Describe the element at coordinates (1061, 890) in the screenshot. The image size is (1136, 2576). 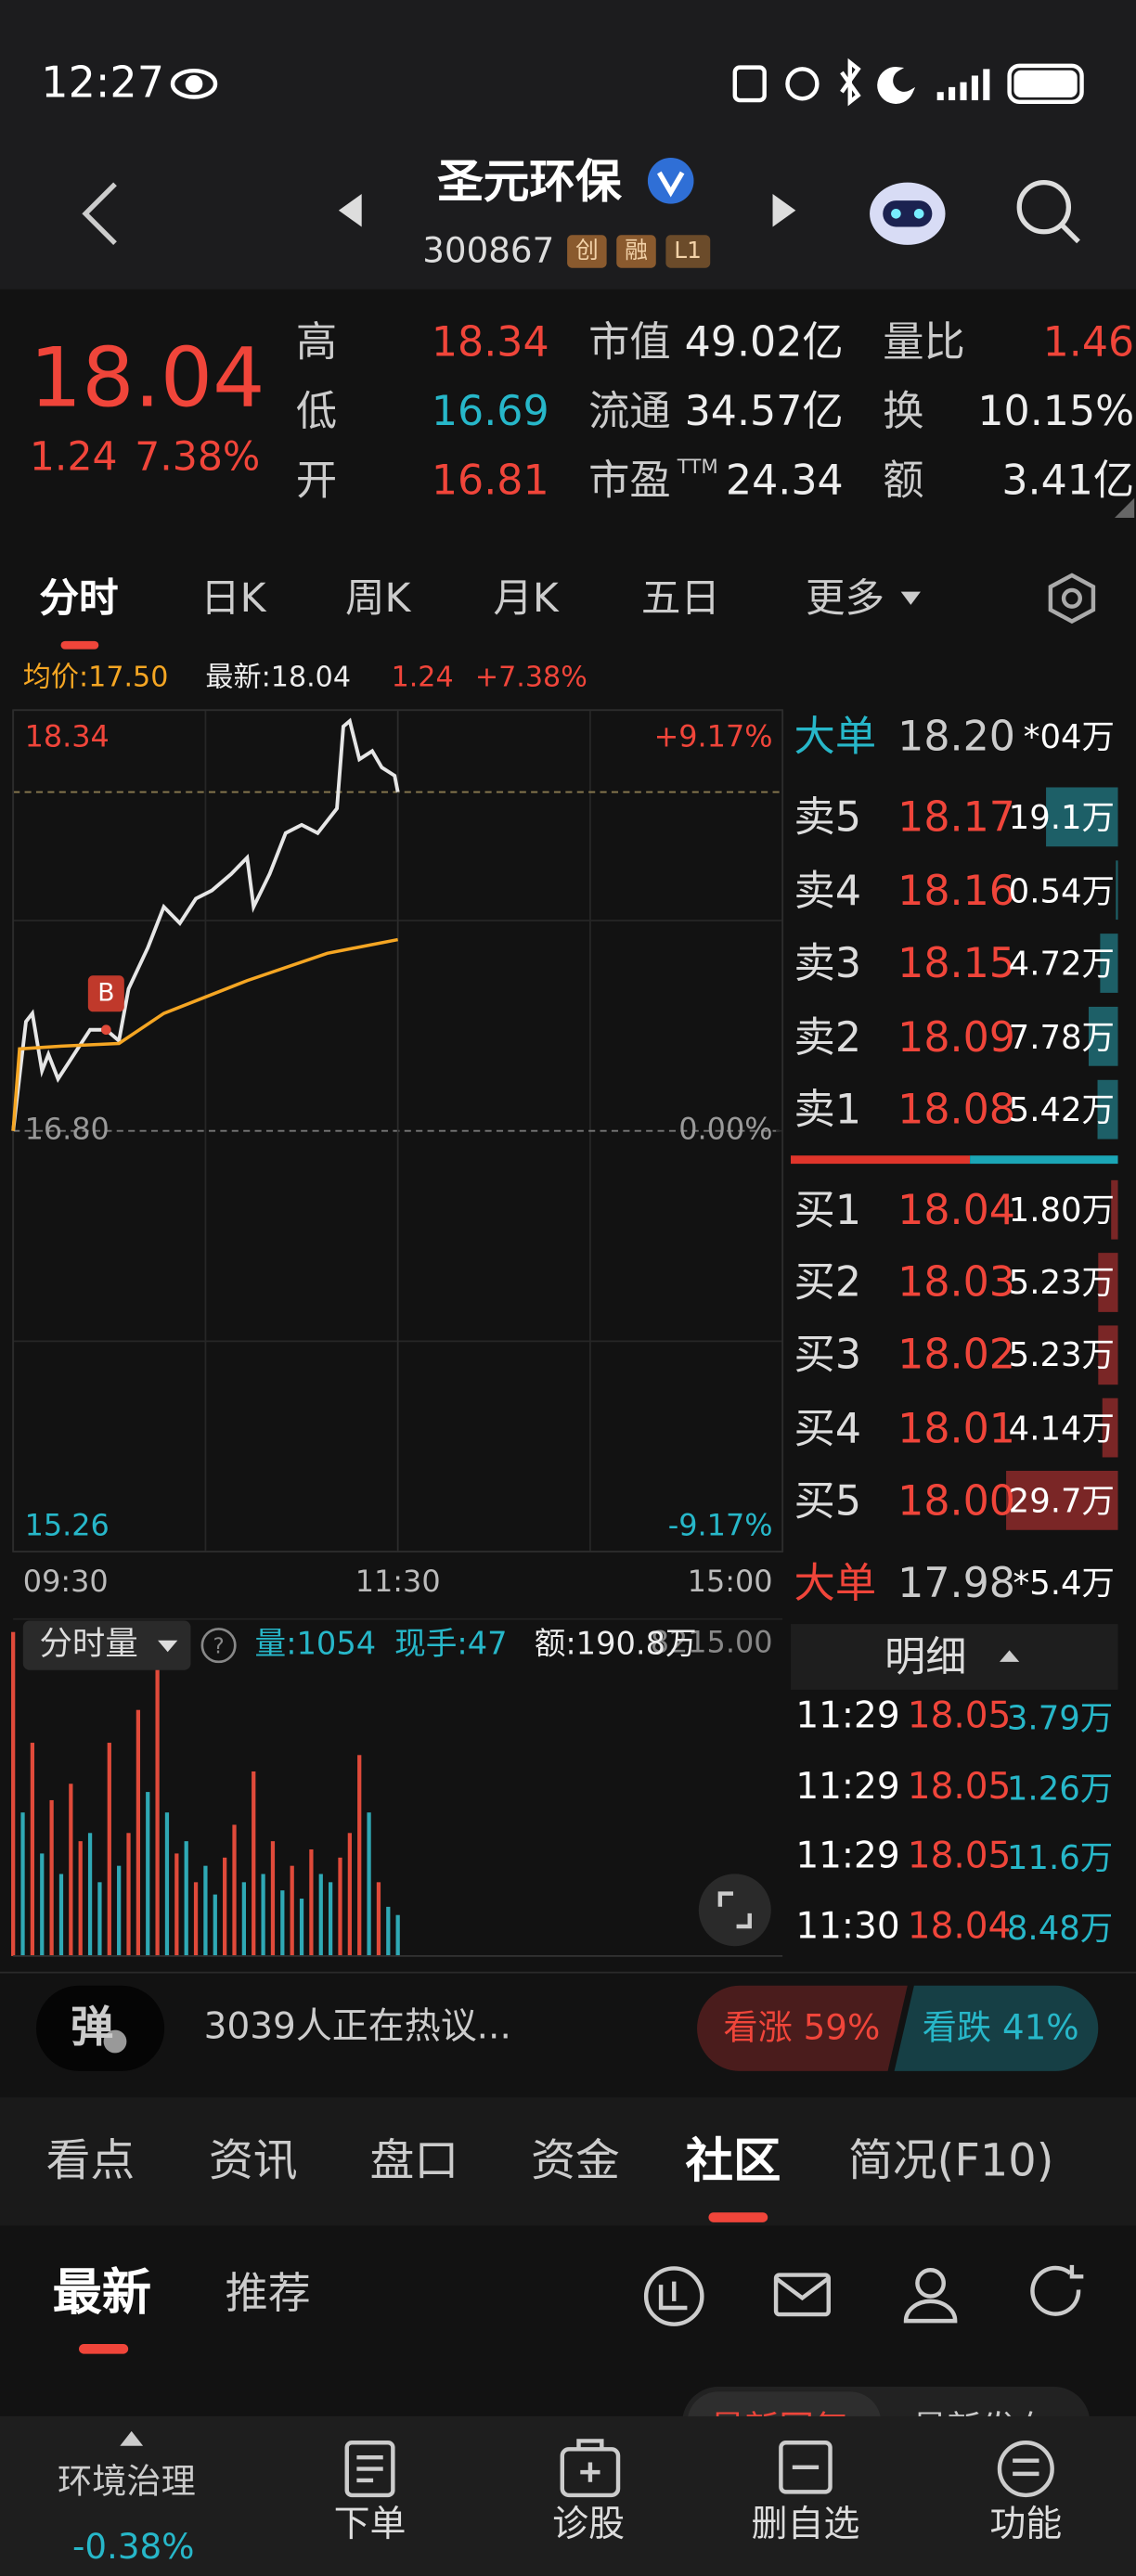
I see `book-volume: 0.54万` at that location.